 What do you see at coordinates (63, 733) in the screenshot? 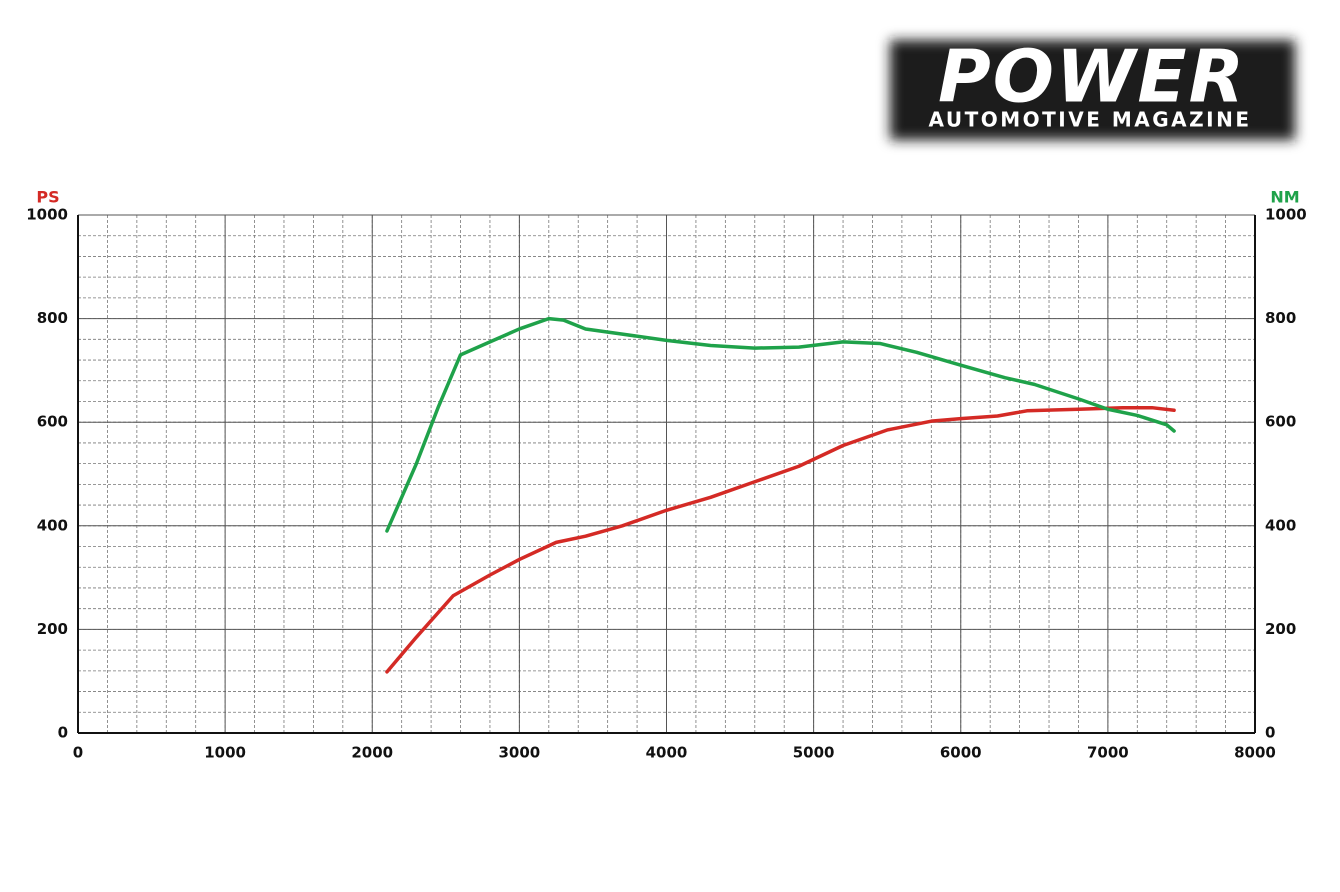
I see `y-tick-label: 0` at bounding box center [63, 733].